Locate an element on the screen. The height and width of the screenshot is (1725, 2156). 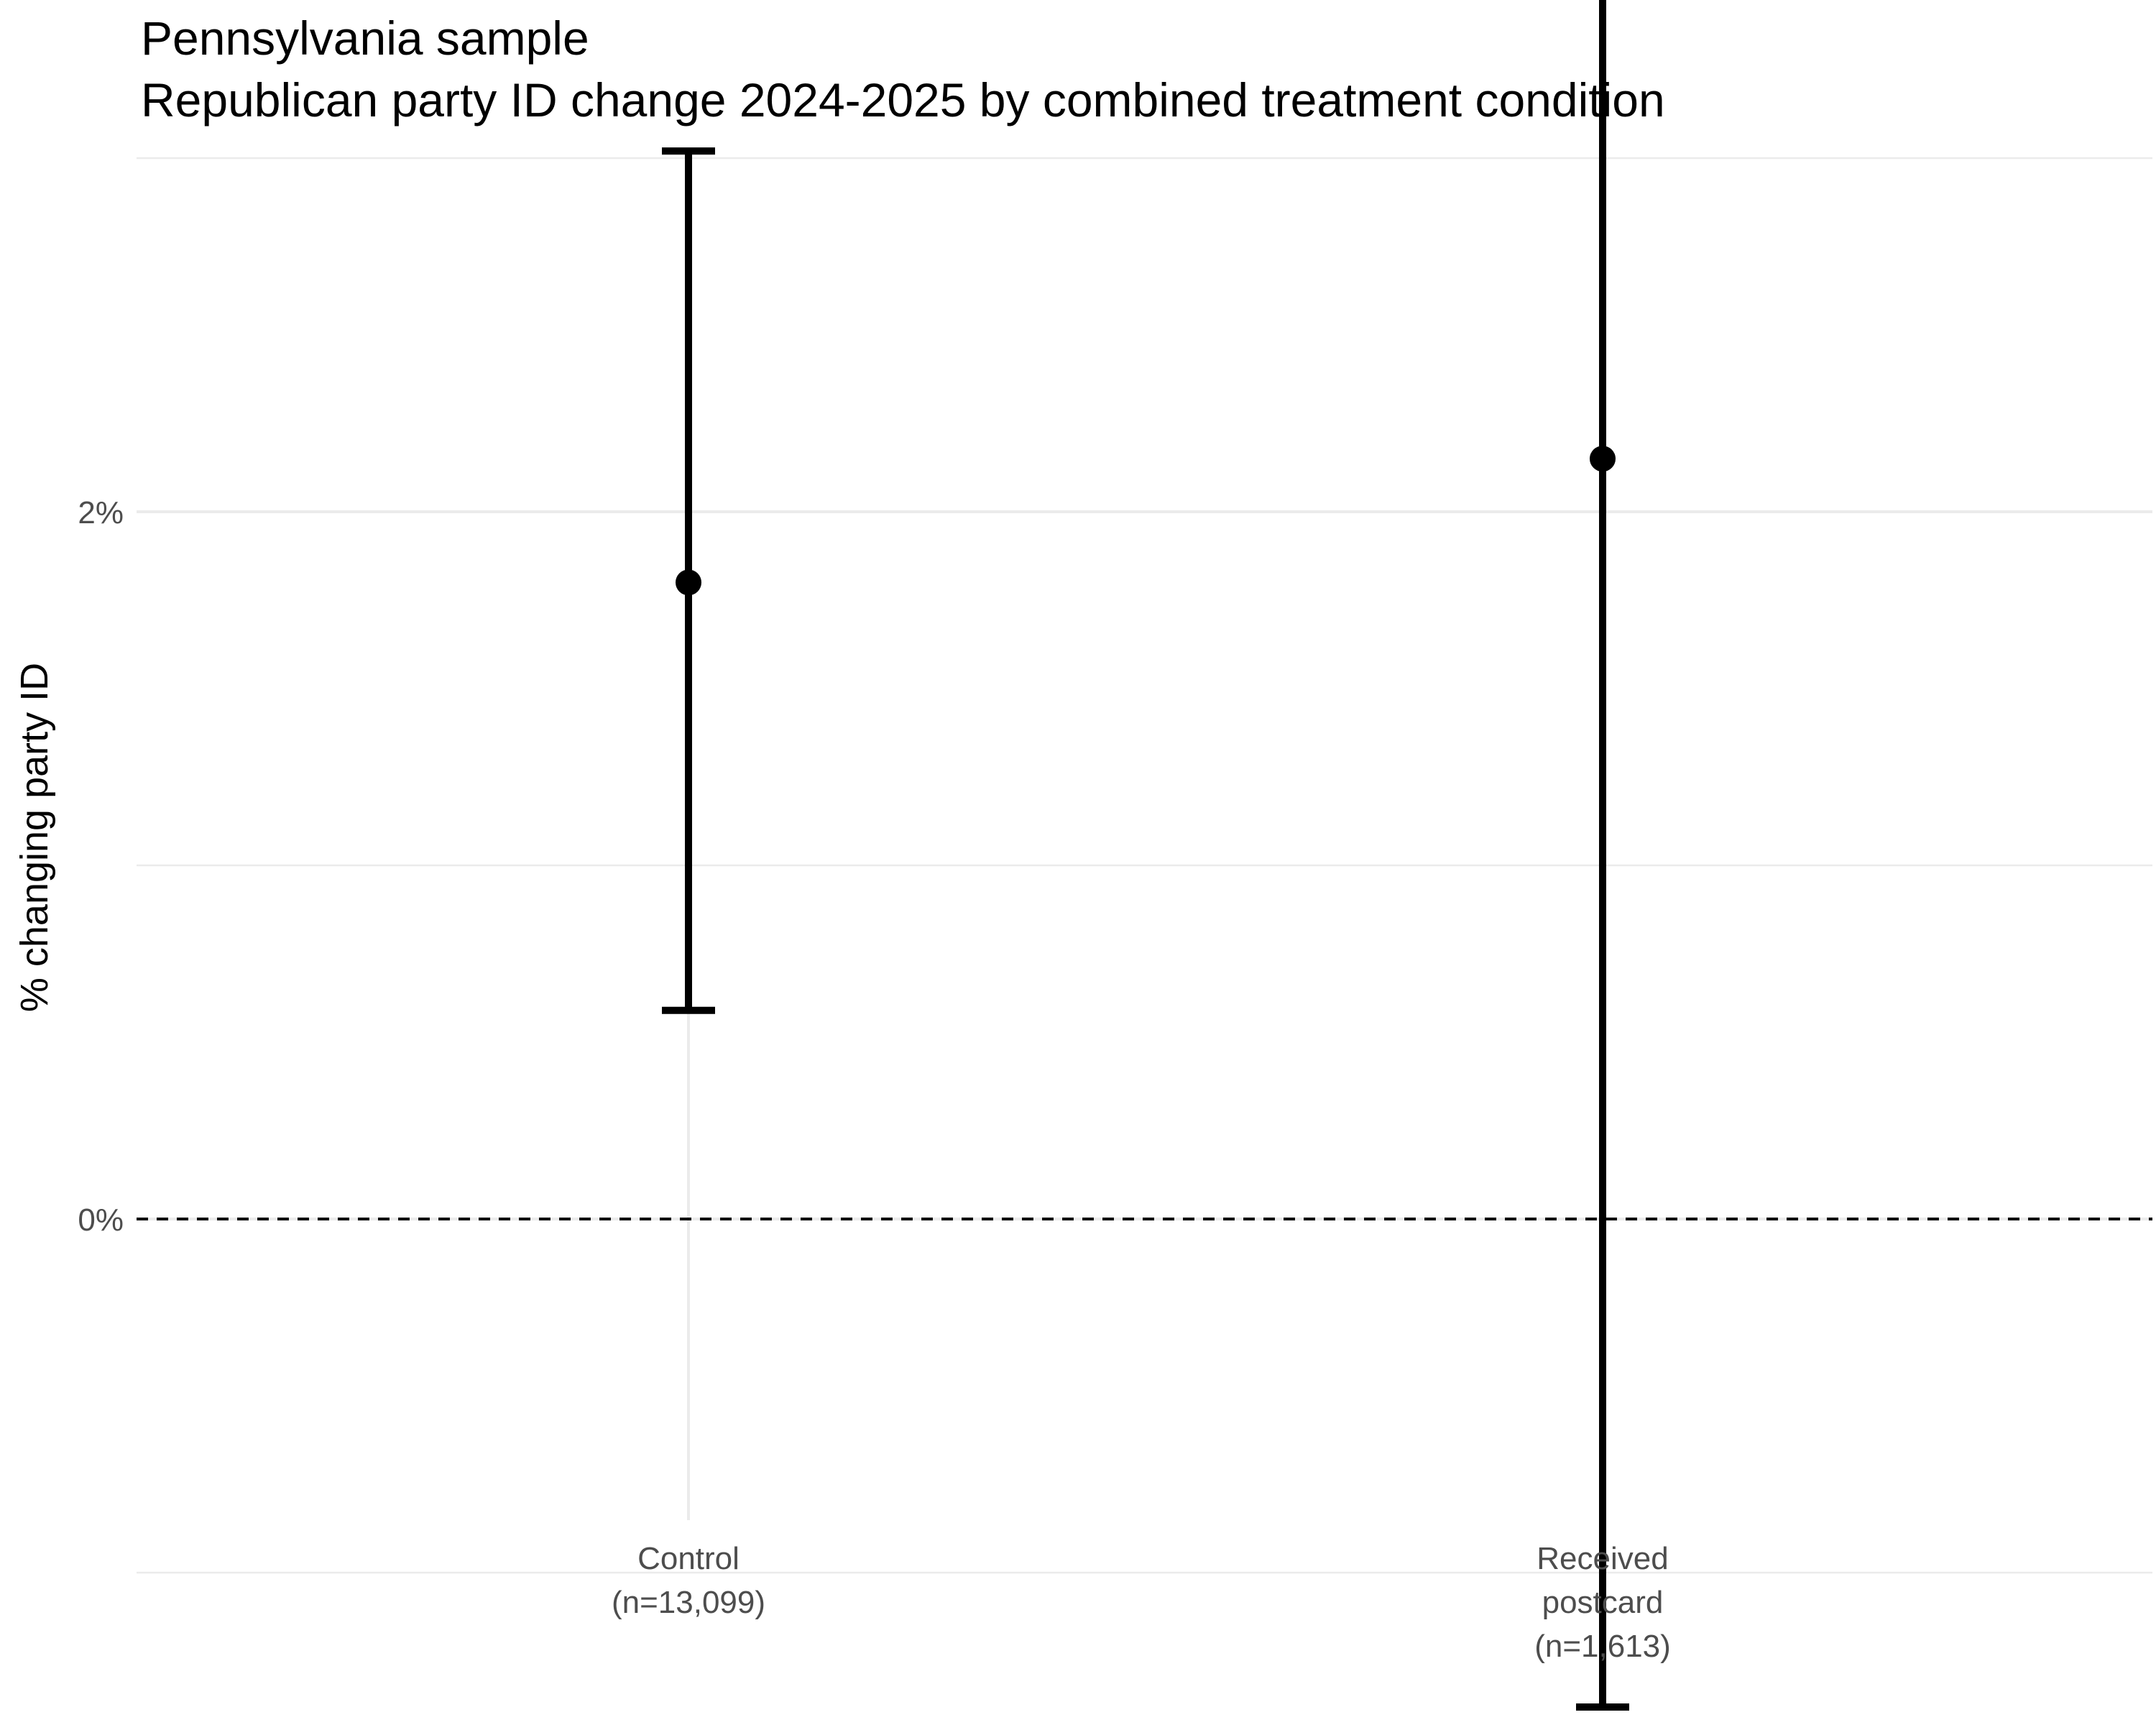
chart-title: Pennsylvania sample is located at coordinates (365, 38).